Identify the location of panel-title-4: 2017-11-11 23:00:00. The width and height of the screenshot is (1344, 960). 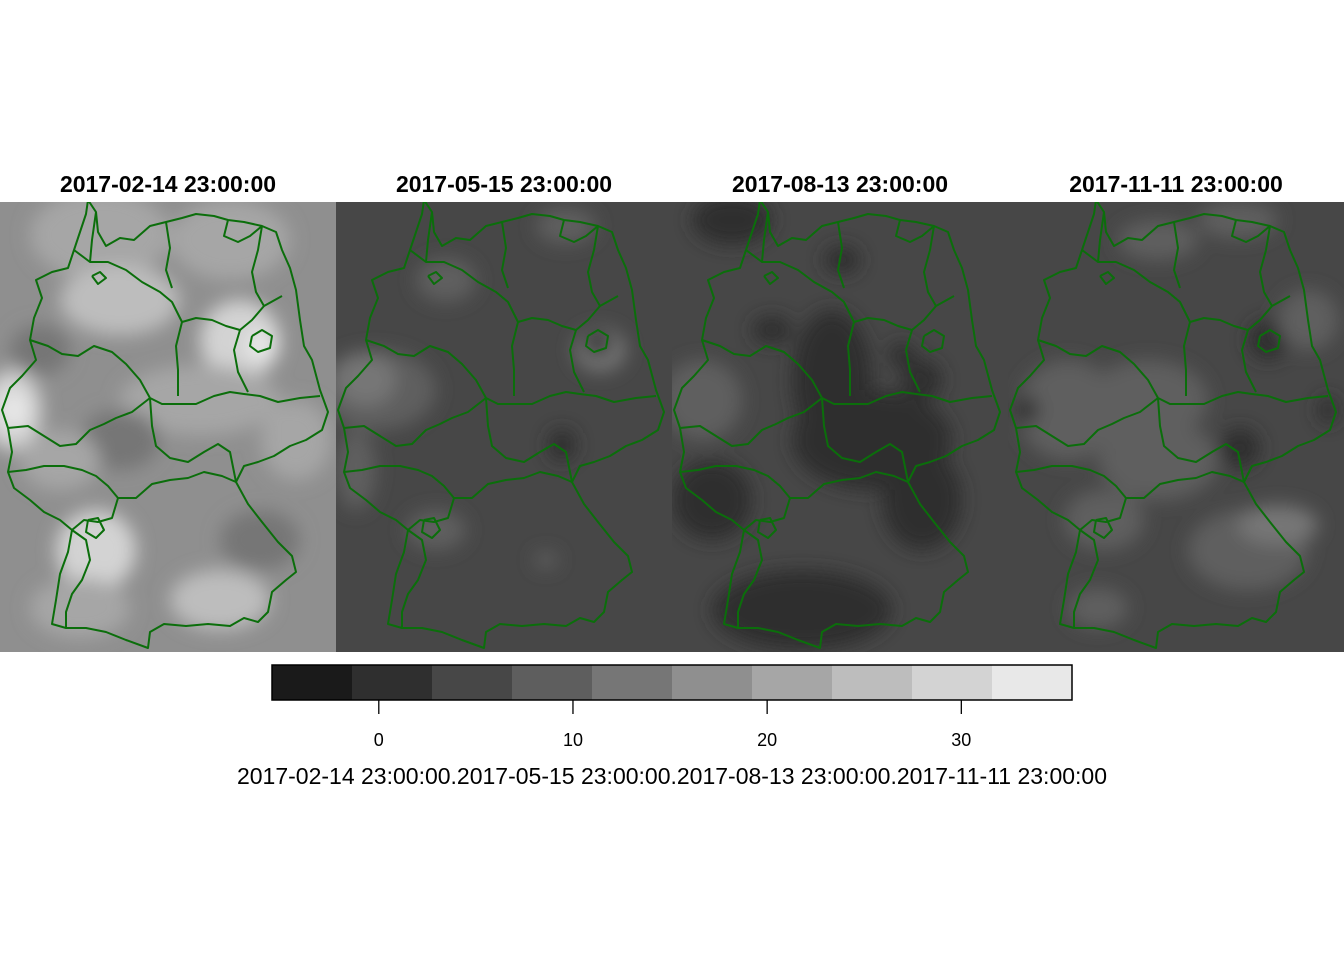
(1176, 184).